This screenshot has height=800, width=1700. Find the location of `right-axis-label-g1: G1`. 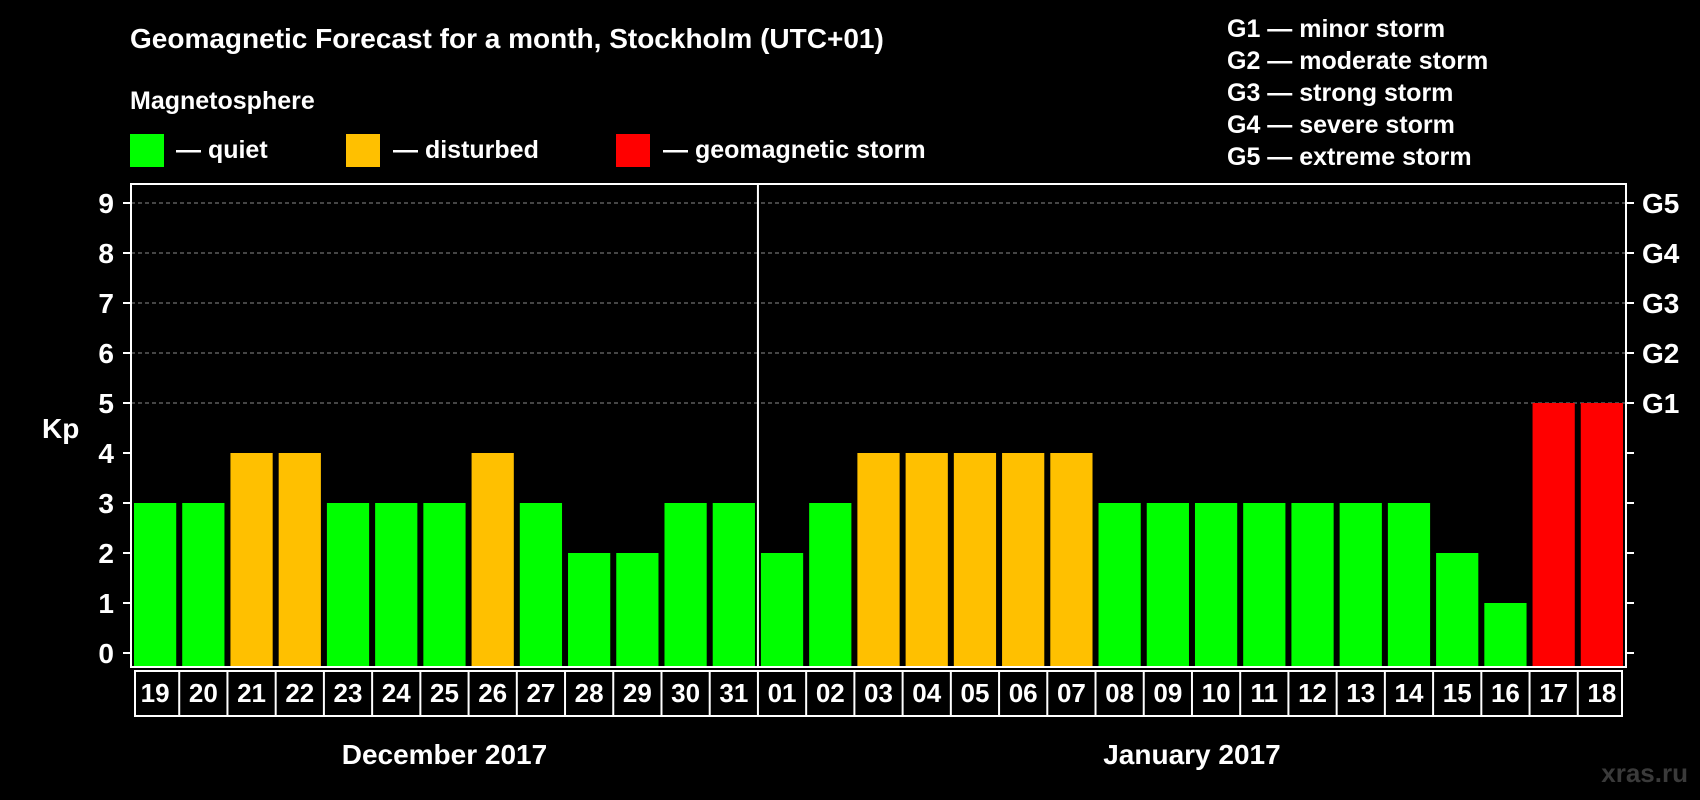

right-axis-label-g1: G1 is located at coordinates (1660, 403).